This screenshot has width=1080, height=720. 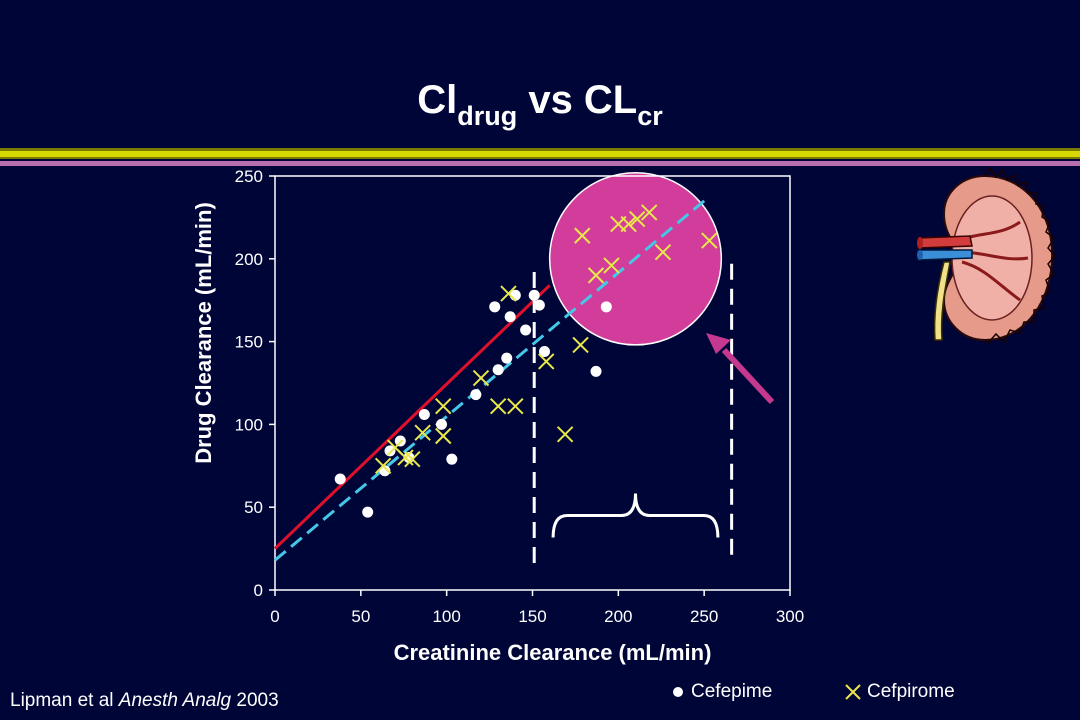 I want to click on fit-line-solid, so click(x=412, y=417).